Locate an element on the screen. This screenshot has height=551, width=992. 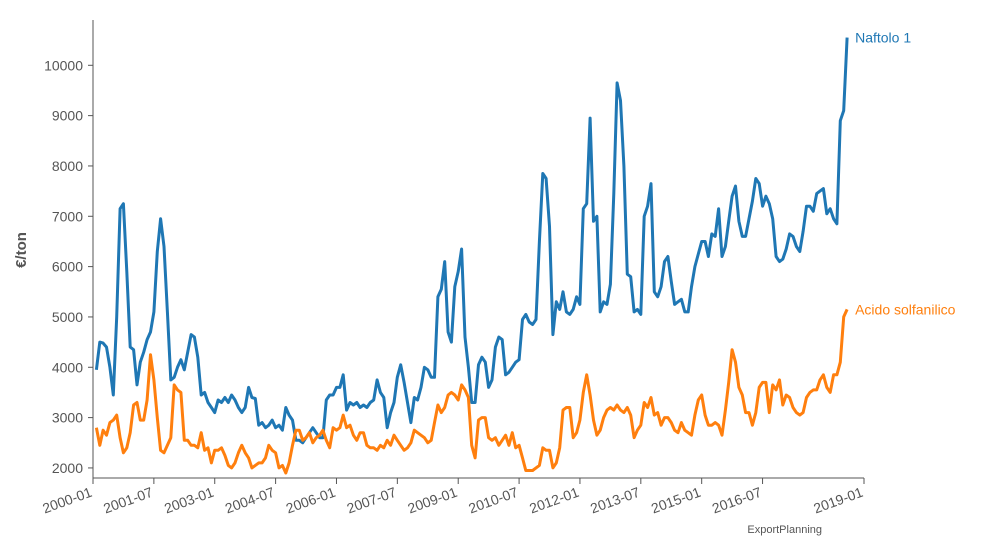
x-tick-label: 2012-01 is located at coordinates (554, 500).